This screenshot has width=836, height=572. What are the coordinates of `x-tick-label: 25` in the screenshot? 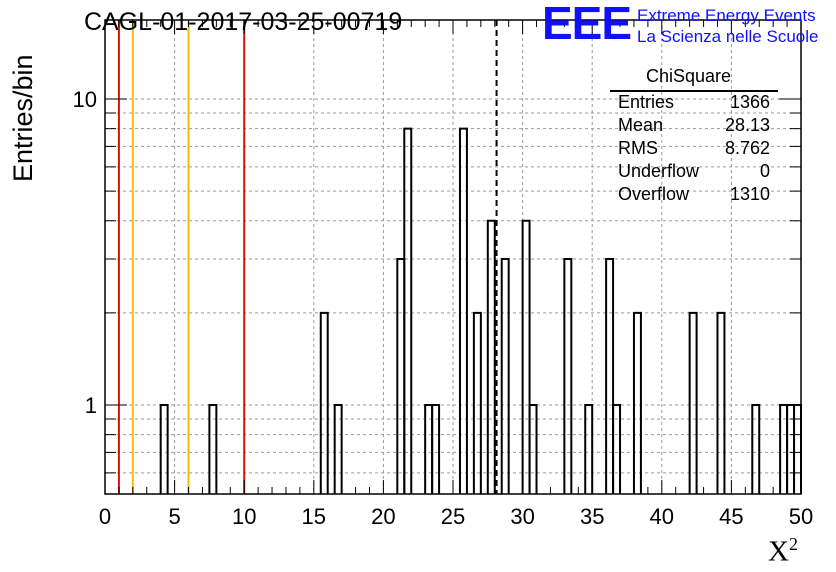 It's located at (453, 516).